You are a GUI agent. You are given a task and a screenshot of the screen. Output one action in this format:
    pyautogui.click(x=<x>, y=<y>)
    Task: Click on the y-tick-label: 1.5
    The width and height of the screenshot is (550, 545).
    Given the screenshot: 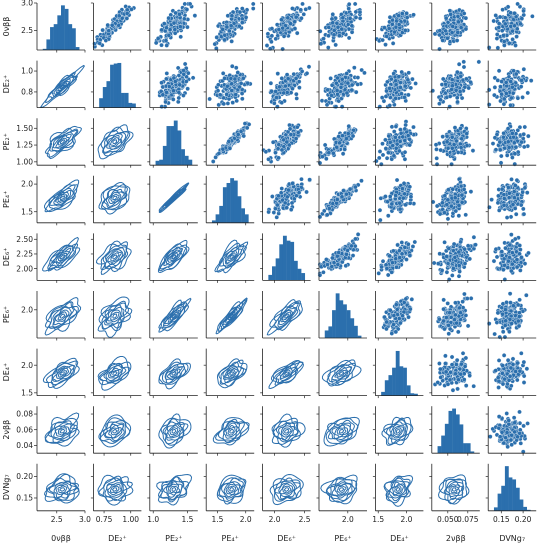 What is the action you would take?
    pyautogui.click(x=27, y=211)
    